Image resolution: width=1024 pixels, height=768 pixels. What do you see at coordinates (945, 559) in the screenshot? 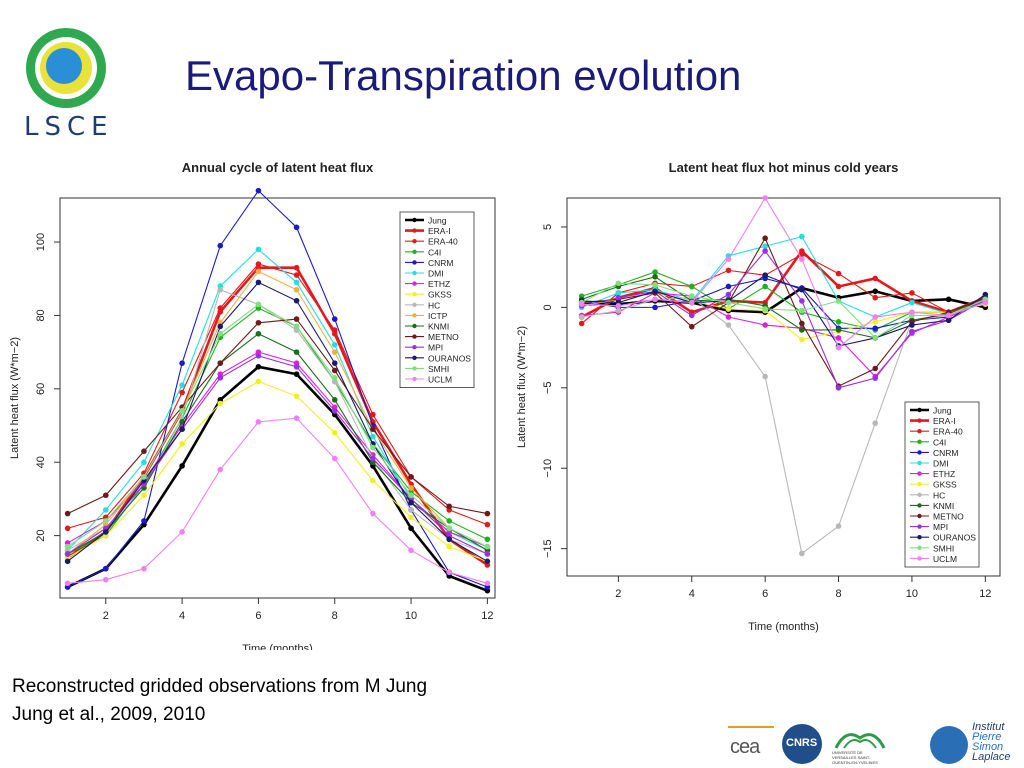
I see `legend-entry: UCLM` at bounding box center [945, 559].